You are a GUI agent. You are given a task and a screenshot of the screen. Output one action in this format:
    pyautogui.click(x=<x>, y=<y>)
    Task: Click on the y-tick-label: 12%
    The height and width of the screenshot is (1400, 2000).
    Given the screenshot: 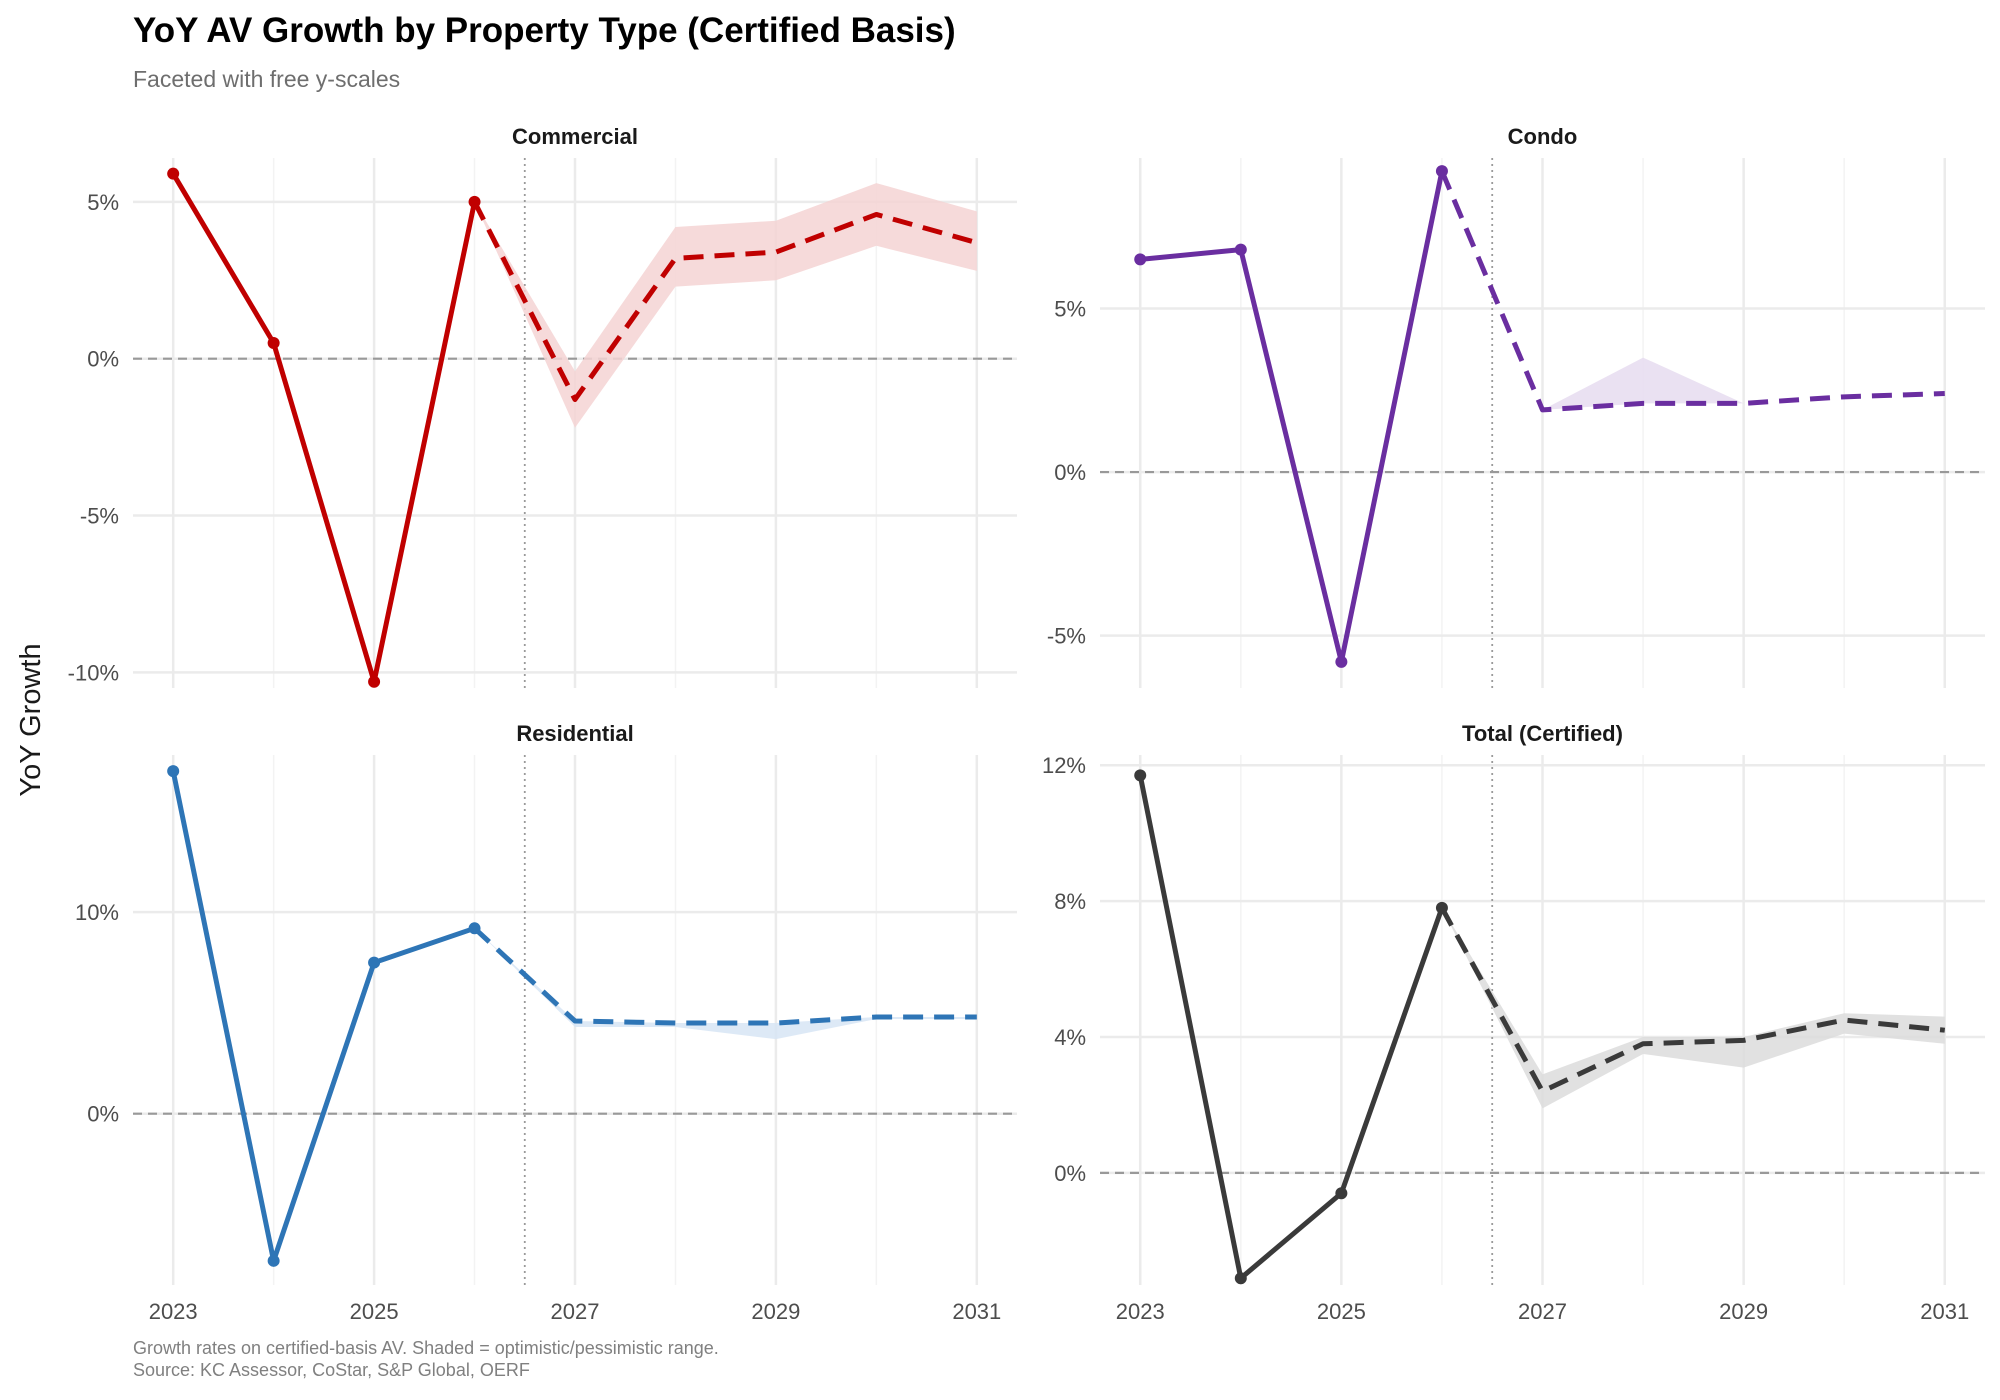 What is the action you would take?
    pyautogui.click(x=1064, y=765)
    